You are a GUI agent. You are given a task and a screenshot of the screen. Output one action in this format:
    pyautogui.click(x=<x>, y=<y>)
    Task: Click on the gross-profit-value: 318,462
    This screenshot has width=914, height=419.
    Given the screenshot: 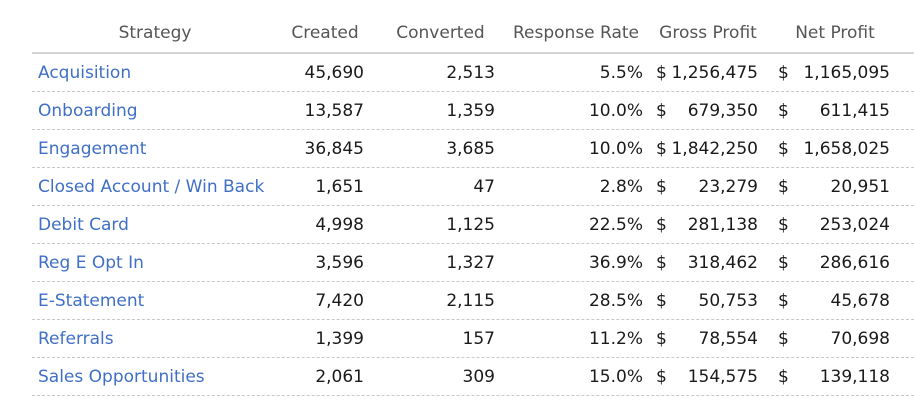 What is the action you would take?
    pyautogui.click(x=722, y=262)
    